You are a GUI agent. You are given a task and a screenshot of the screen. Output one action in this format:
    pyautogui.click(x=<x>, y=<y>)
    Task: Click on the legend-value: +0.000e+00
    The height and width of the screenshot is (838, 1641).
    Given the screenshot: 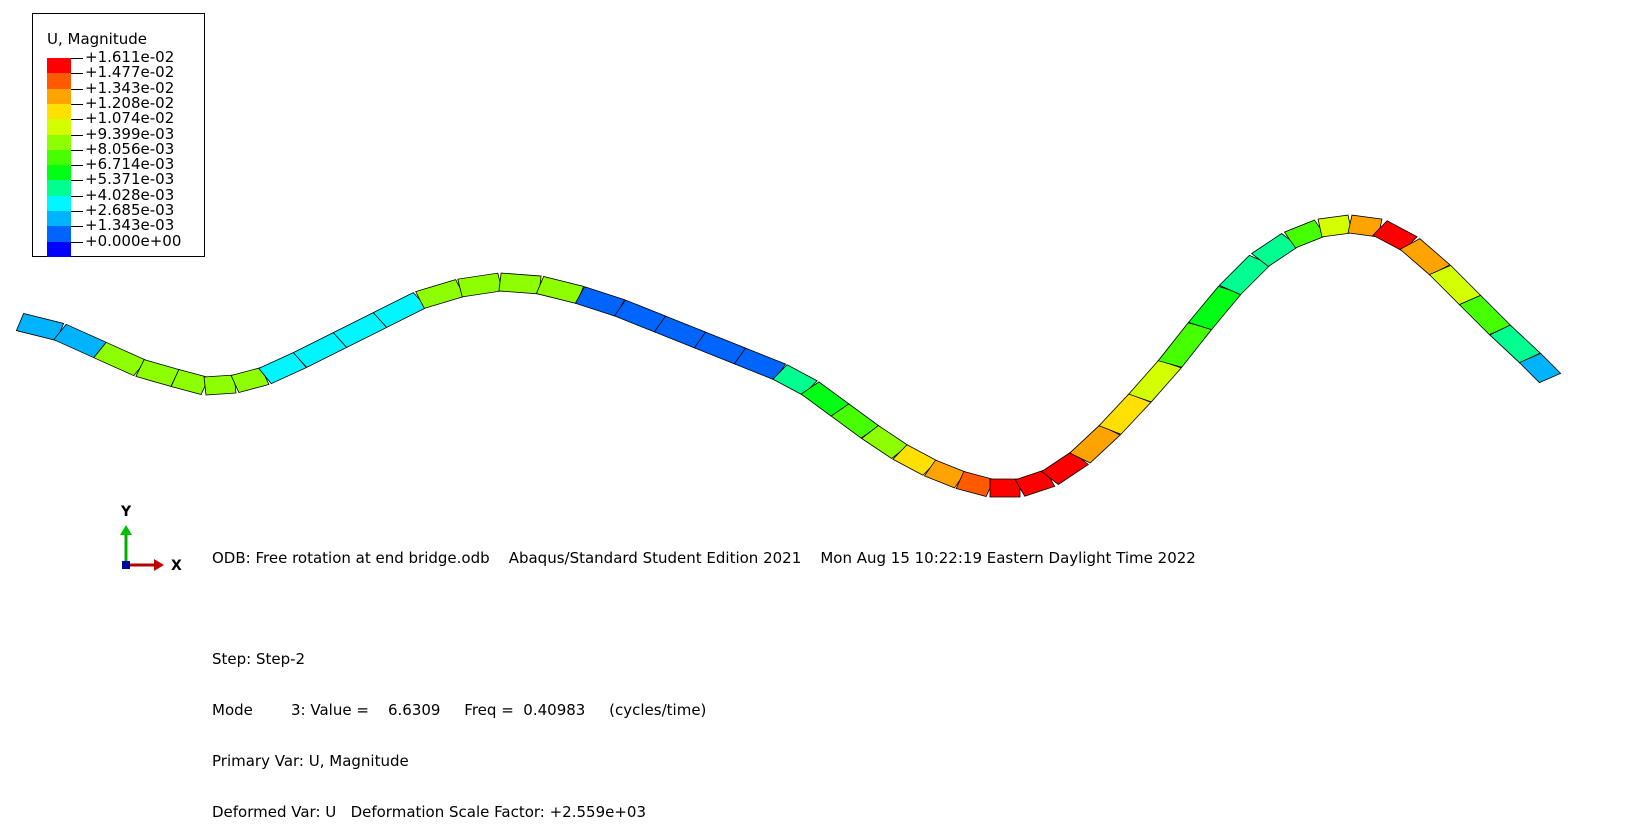 What is the action you would take?
    pyautogui.click(x=133, y=240)
    